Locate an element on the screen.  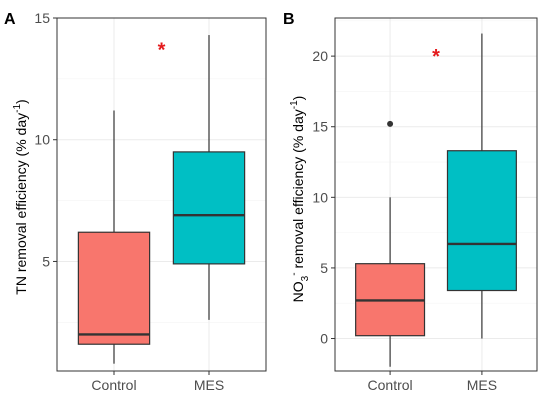
panel-b-x-tick-label-mes: MES is located at coordinates (482, 385).